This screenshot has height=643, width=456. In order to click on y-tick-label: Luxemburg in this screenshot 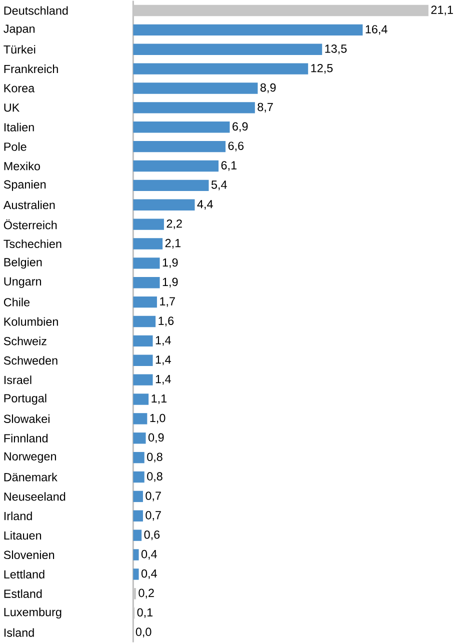, I will do `click(33, 613)`.